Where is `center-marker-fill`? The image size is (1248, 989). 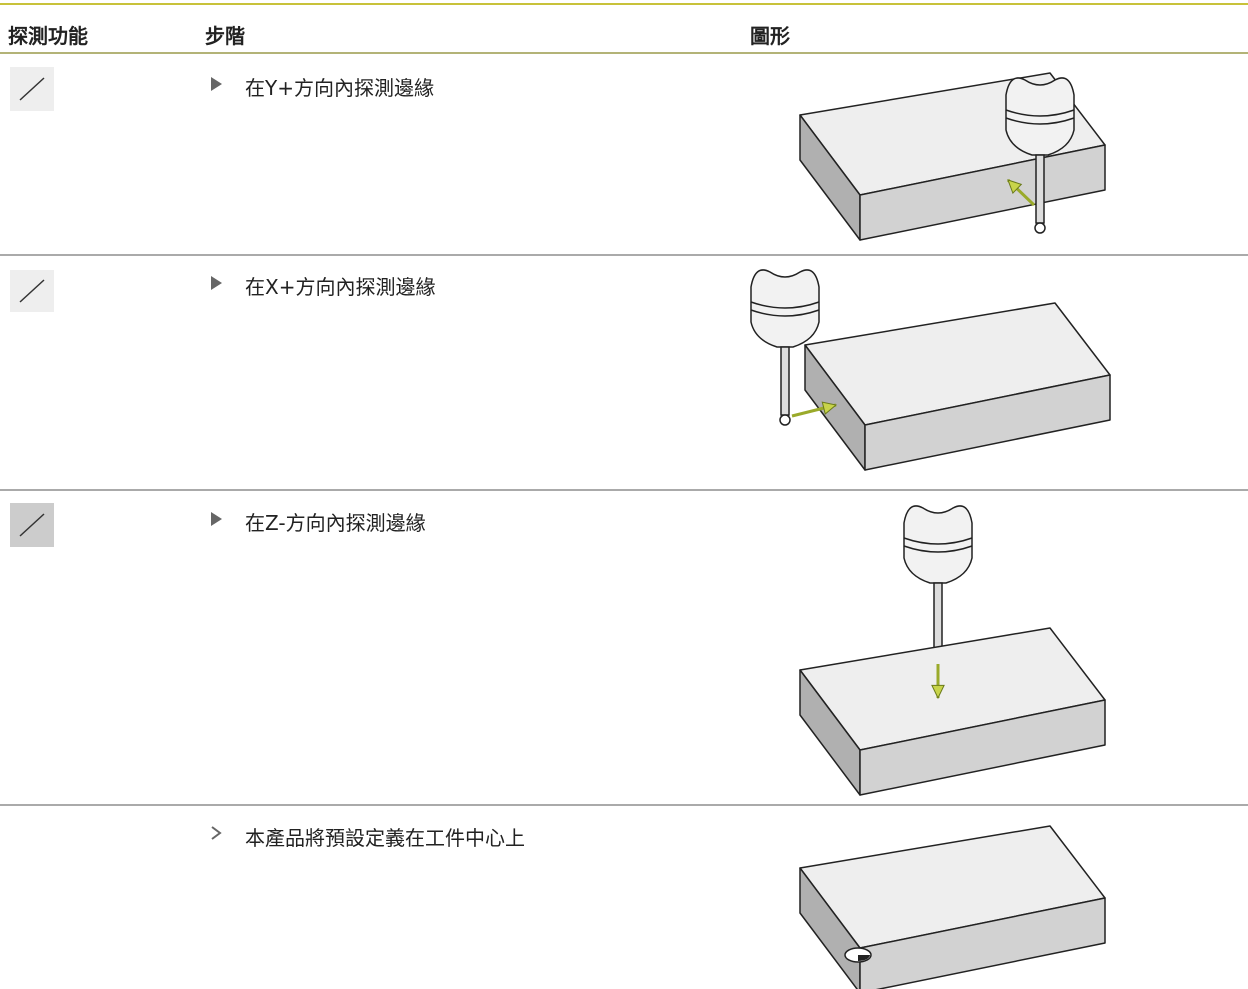
center-marker-fill is located at coordinates (864, 958).